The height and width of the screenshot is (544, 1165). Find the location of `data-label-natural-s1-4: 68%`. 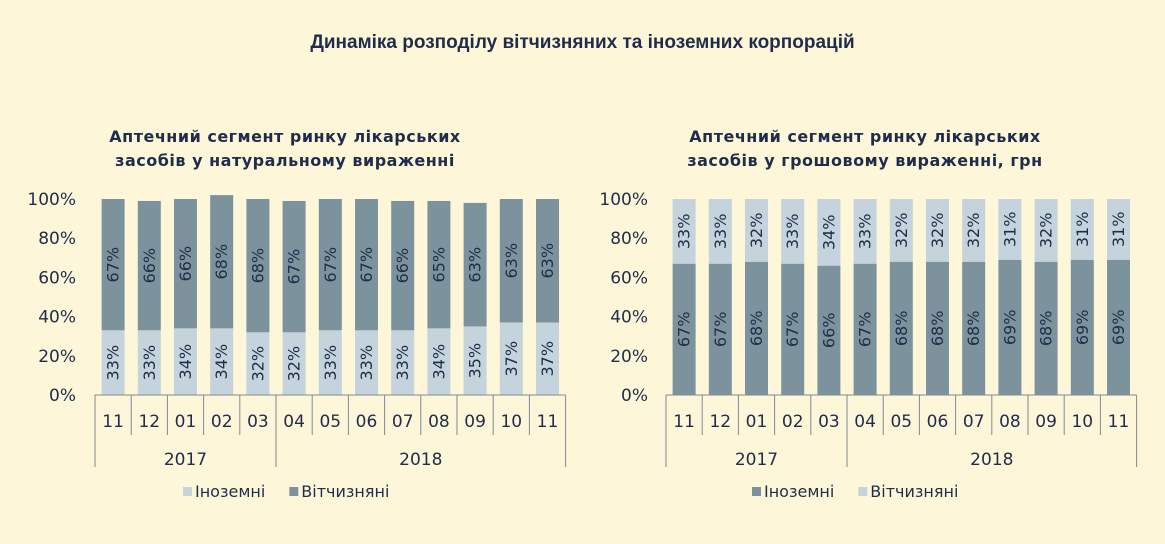

data-label-natural-s1-4: 68% is located at coordinates (257, 266).